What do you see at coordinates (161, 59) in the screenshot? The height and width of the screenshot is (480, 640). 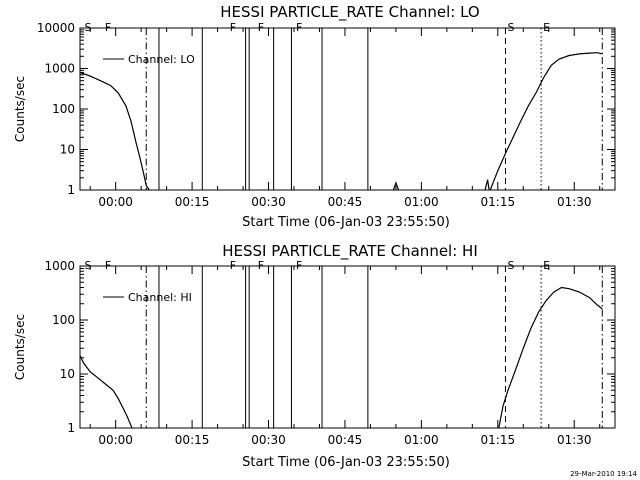 I see `legend-label: Channel: LO` at bounding box center [161, 59].